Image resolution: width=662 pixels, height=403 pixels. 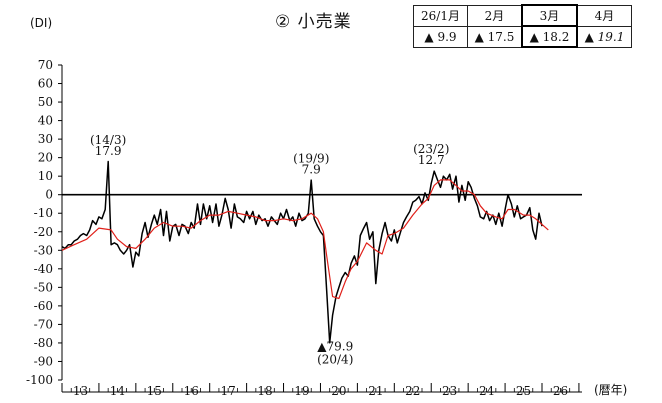 I want to click on x-axis-unit-label: (暦年), so click(x=611, y=390).